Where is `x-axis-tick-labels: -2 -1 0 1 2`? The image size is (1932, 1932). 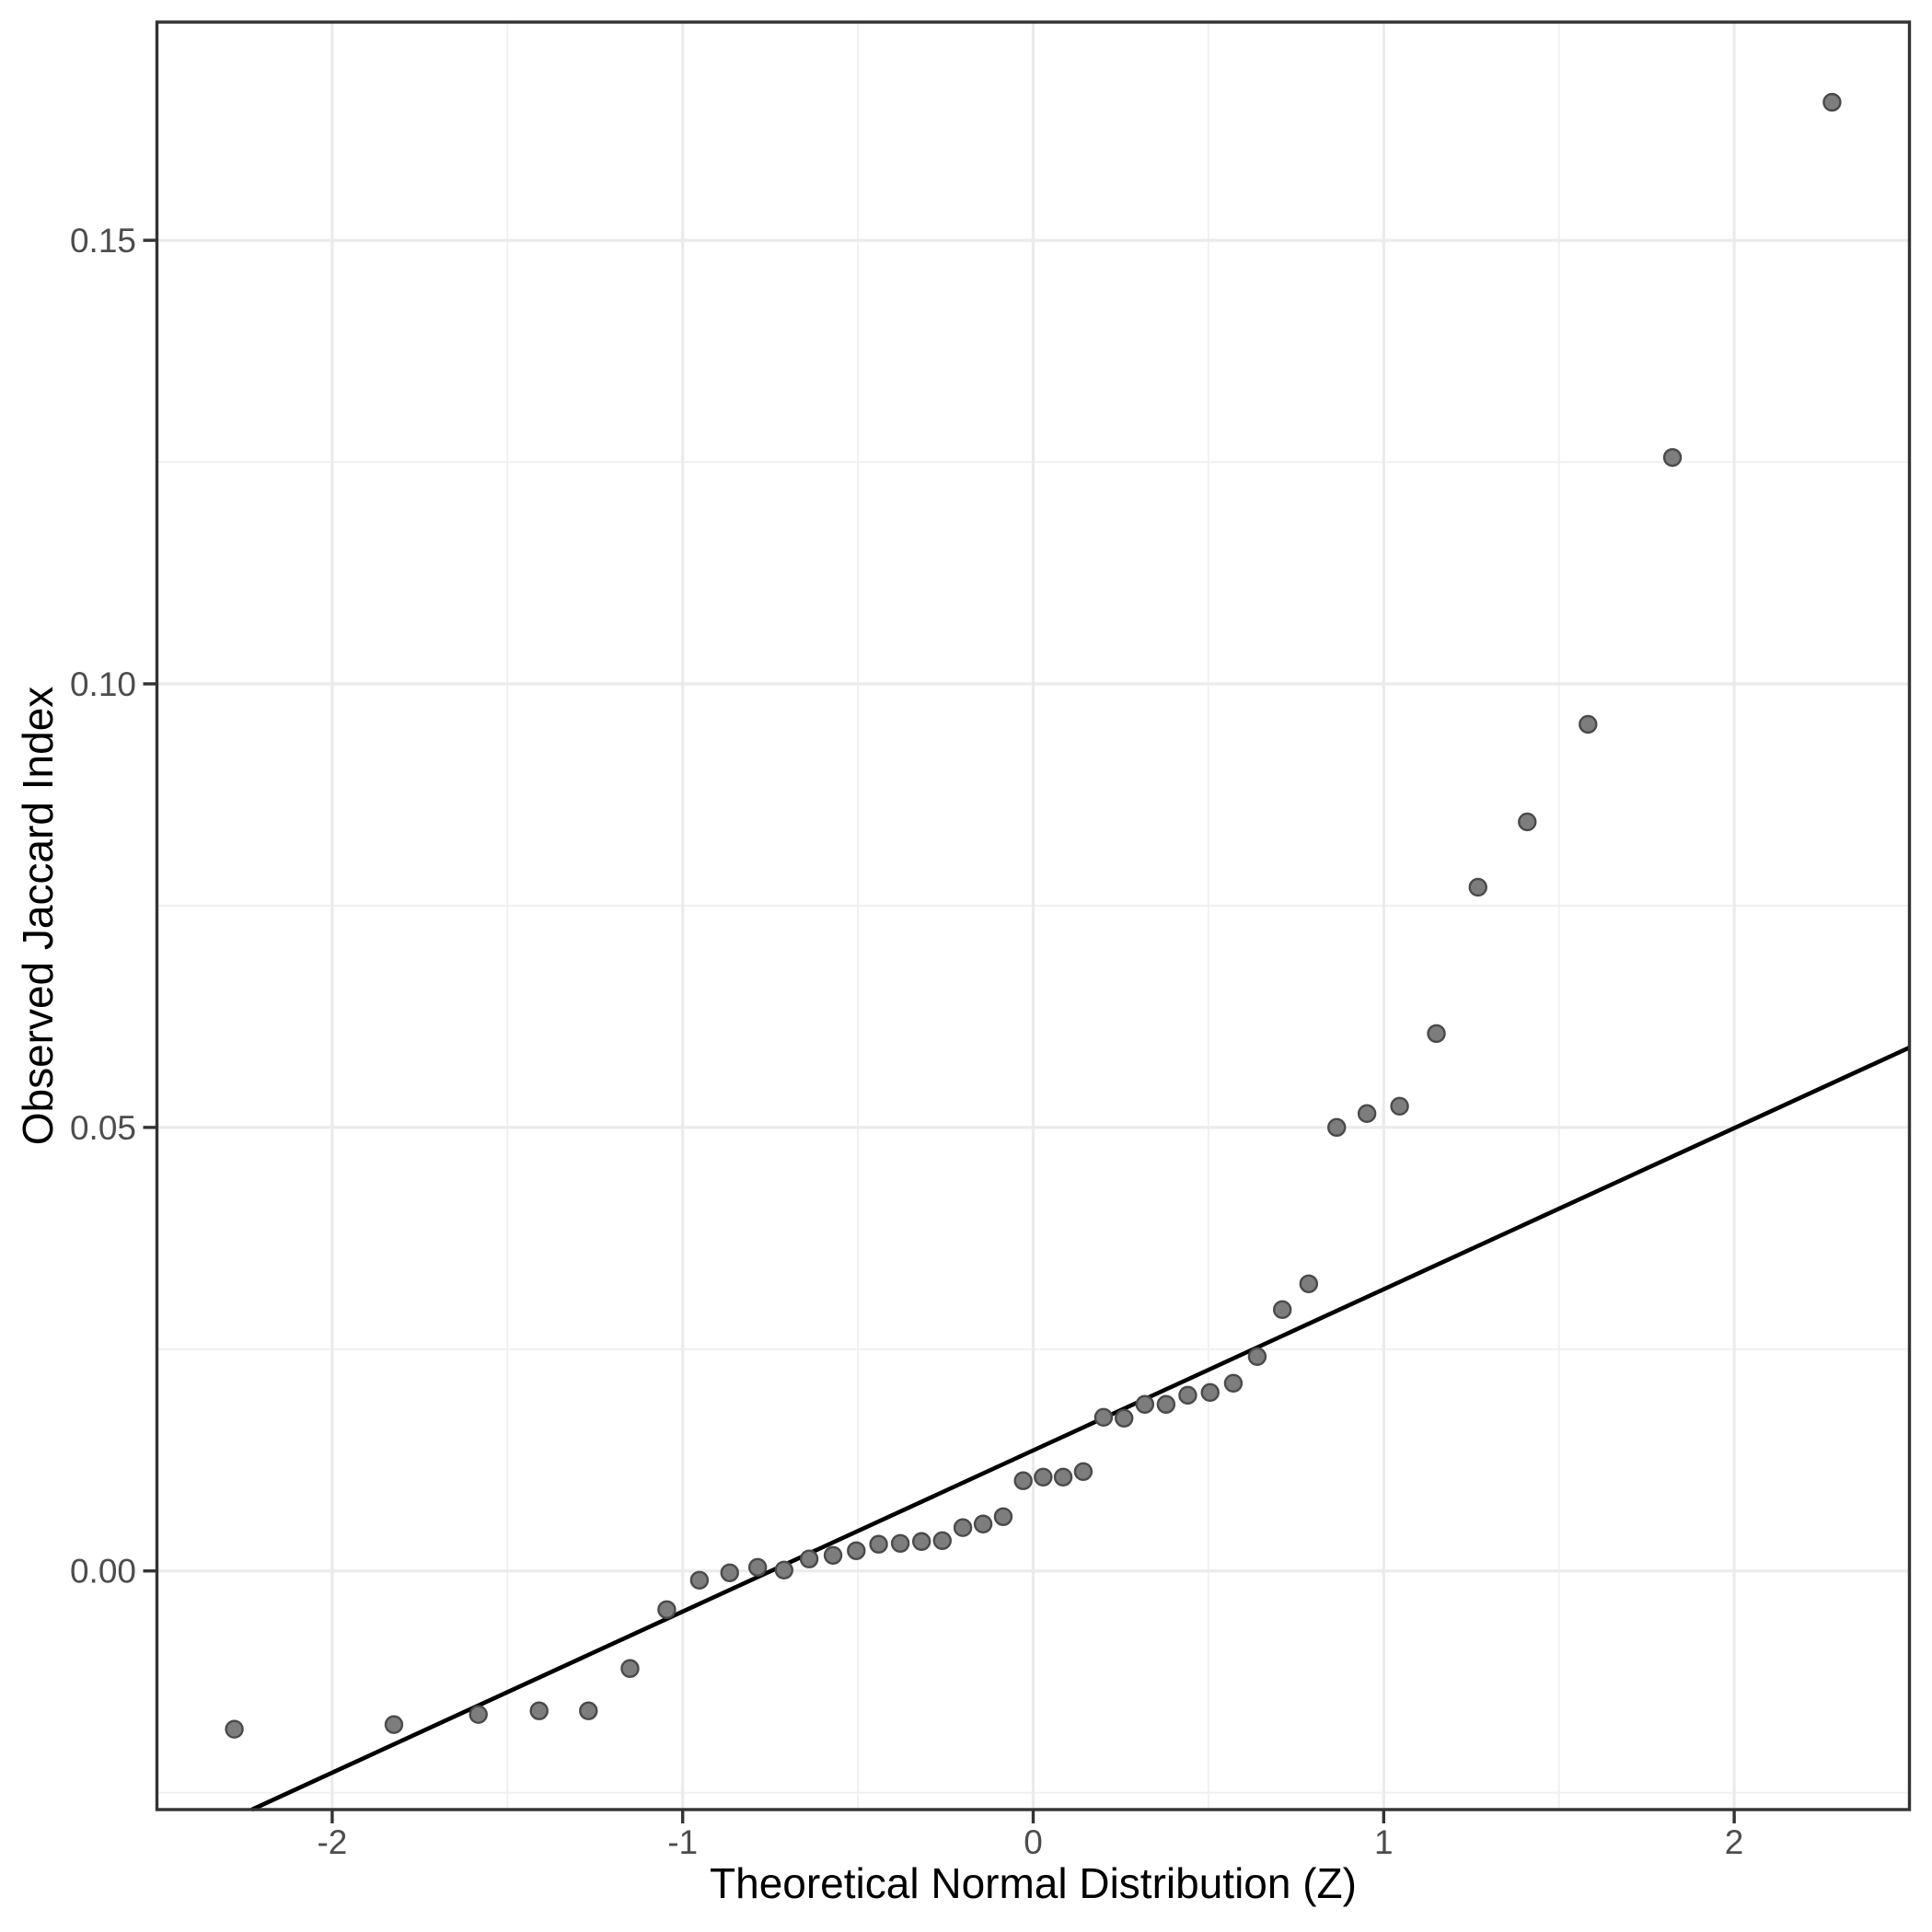 x-axis-tick-labels: -2 -1 0 1 2 is located at coordinates (1030, 1842).